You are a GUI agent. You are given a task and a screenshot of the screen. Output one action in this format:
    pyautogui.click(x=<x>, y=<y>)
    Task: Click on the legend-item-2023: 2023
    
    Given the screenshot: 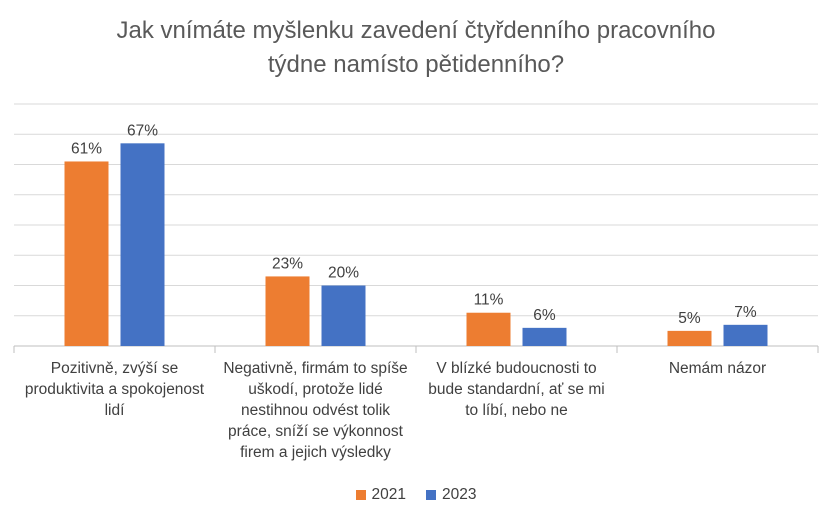 What is the action you would take?
    pyautogui.click(x=451, y=495)
    